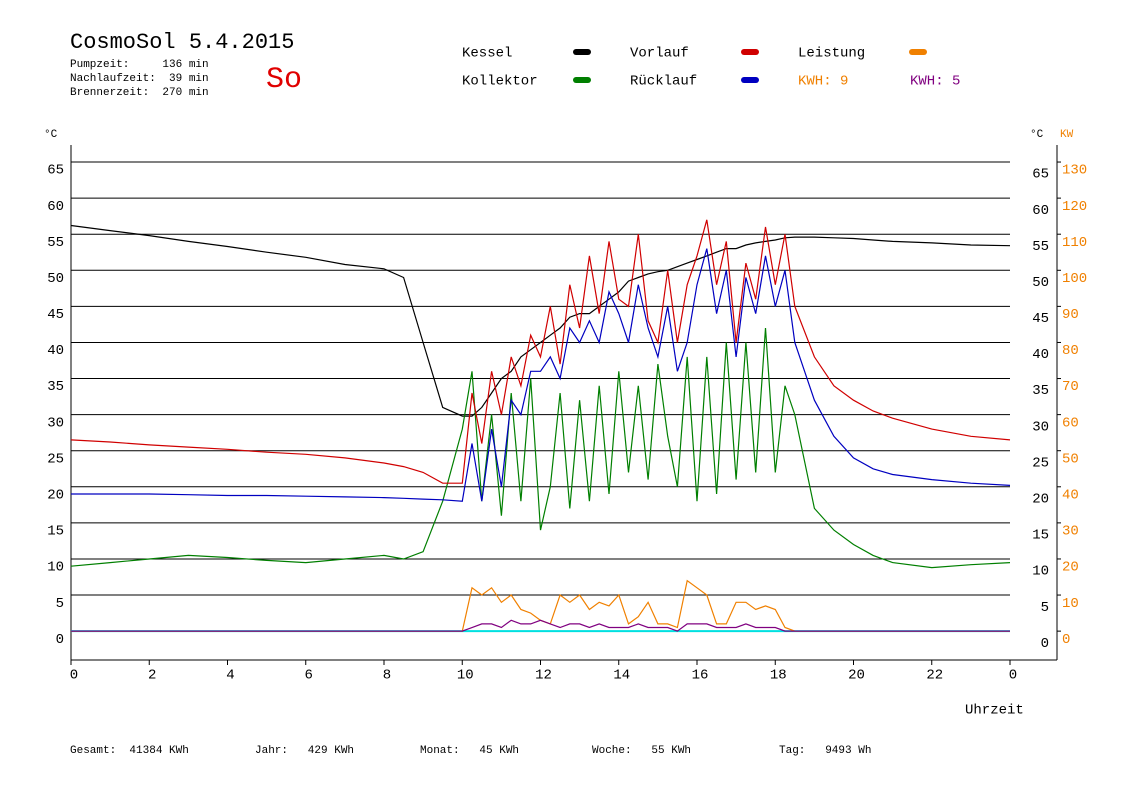 The width and height of the screenshot is (1148, 812). I want to click on y2-tick-label: 80, so click(1070, 351).